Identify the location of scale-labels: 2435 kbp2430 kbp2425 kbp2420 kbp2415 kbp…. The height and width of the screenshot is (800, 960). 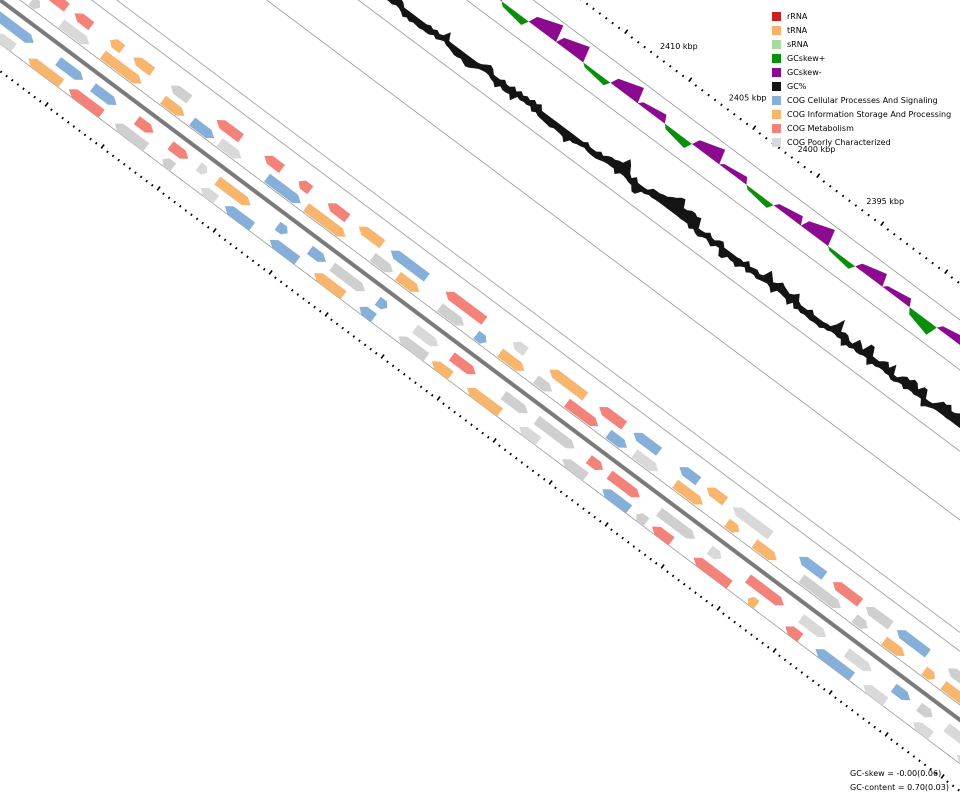
(782, 124).